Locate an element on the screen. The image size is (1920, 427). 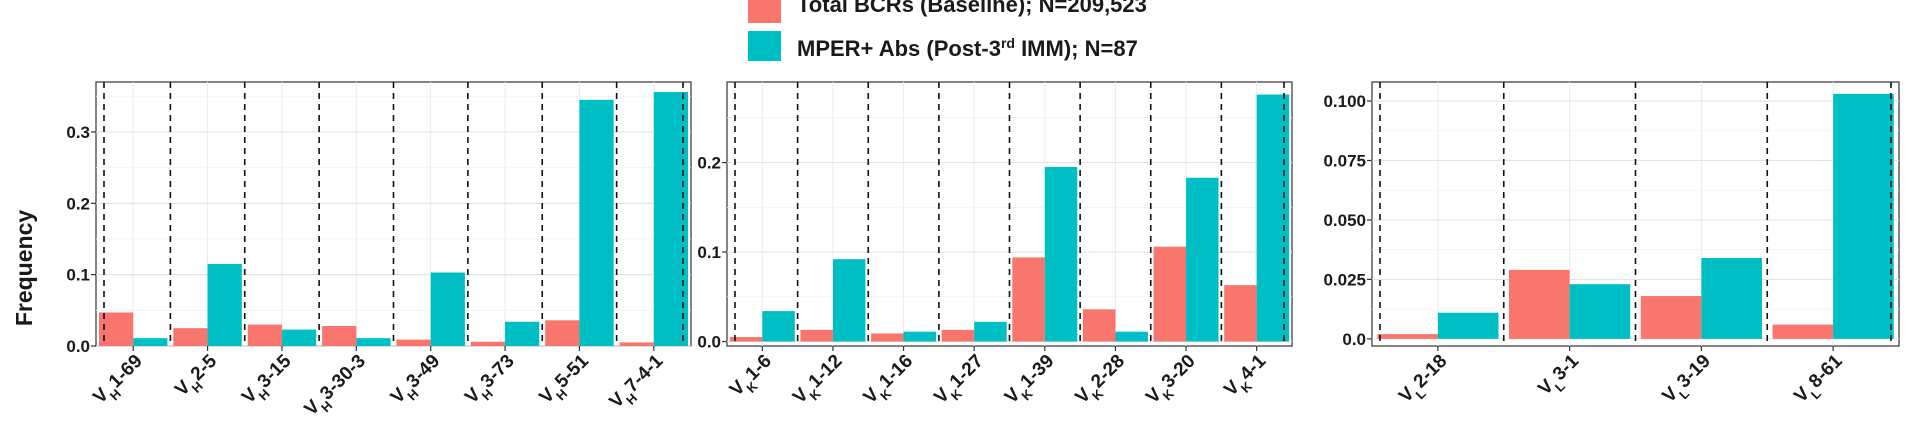
x-tick-label: VH2-5 is located at coordinates (198, 377).